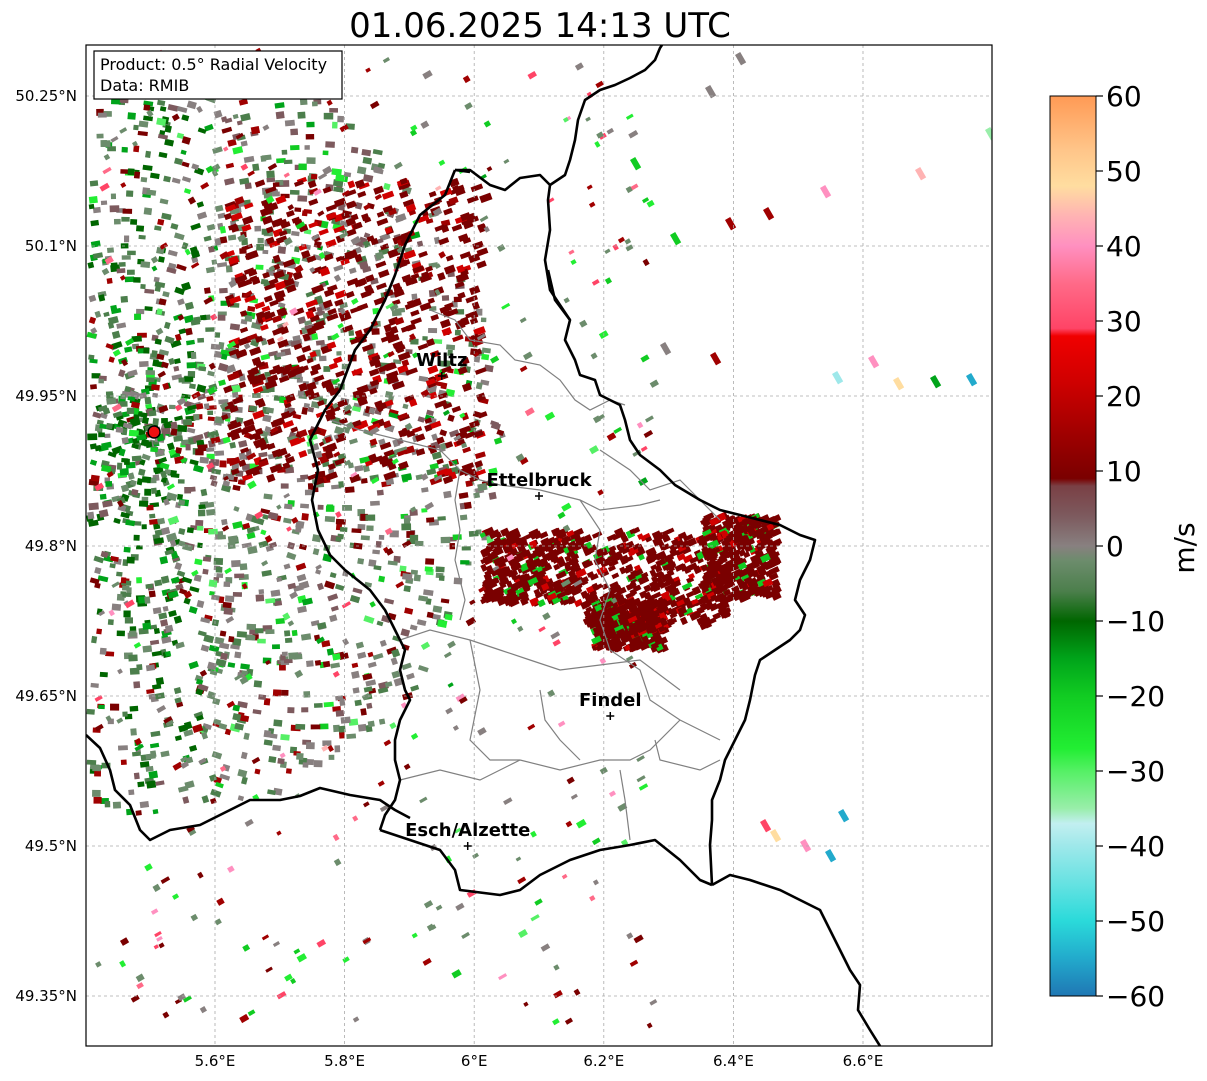 This screenshot has width=1207, height=1081. Describe the element at coordinates (733, 1061) in the screenshot. I see `lon-tick-label: 6.4°E` at that location.